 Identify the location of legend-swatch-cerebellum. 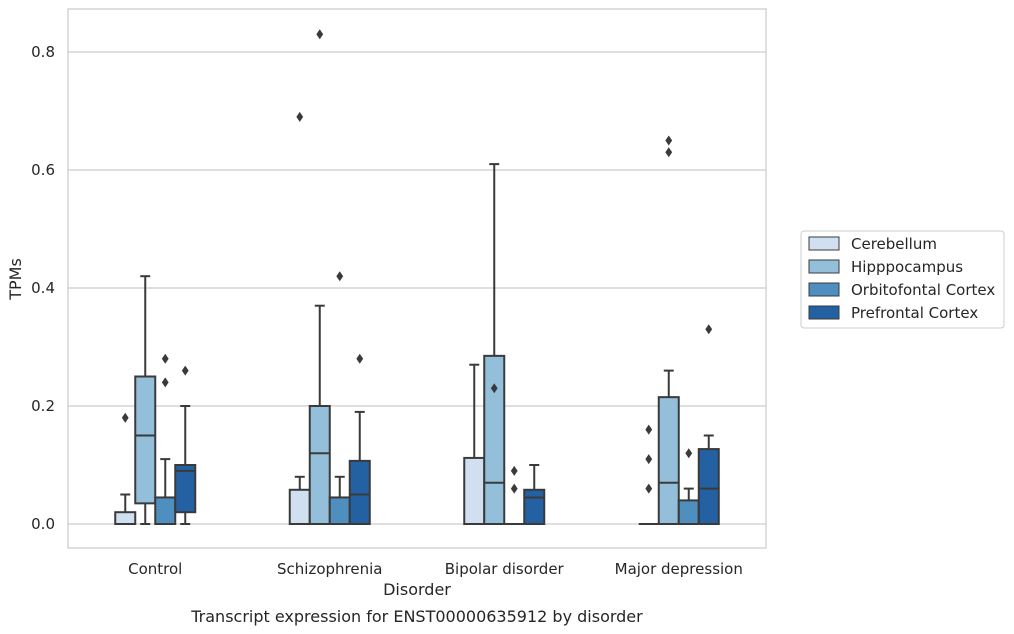
(824, 243).